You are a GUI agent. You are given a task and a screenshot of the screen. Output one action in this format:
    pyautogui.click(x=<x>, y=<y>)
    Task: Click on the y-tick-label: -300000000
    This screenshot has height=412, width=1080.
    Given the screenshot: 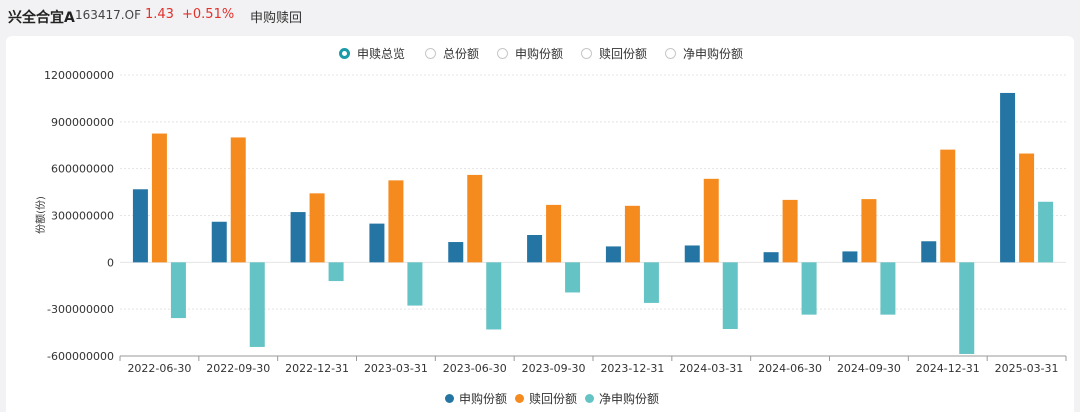 What is the action you would take?
    pyautogui.click(x=80, y=309)
    